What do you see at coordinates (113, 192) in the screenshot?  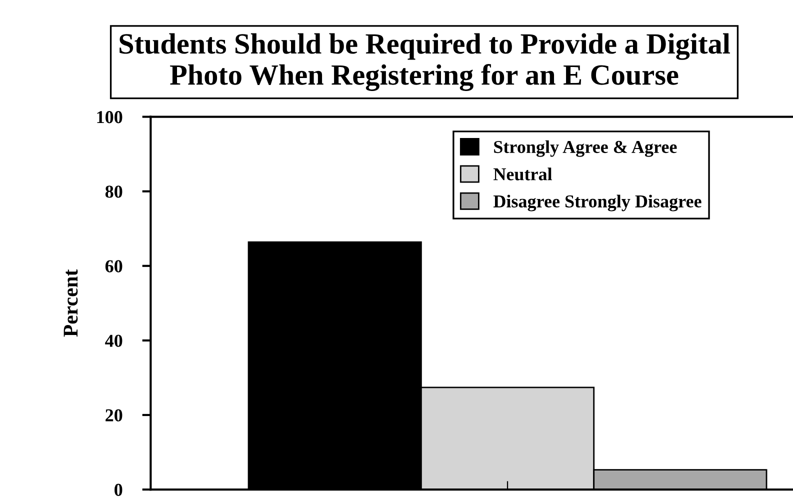 I see `y-tick-label: 80` at bounding box center [113, 192].